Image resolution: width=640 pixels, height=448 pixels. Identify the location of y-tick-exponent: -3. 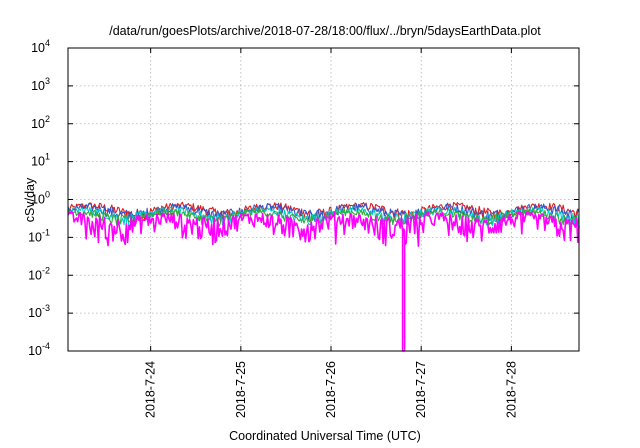
(46, 308).